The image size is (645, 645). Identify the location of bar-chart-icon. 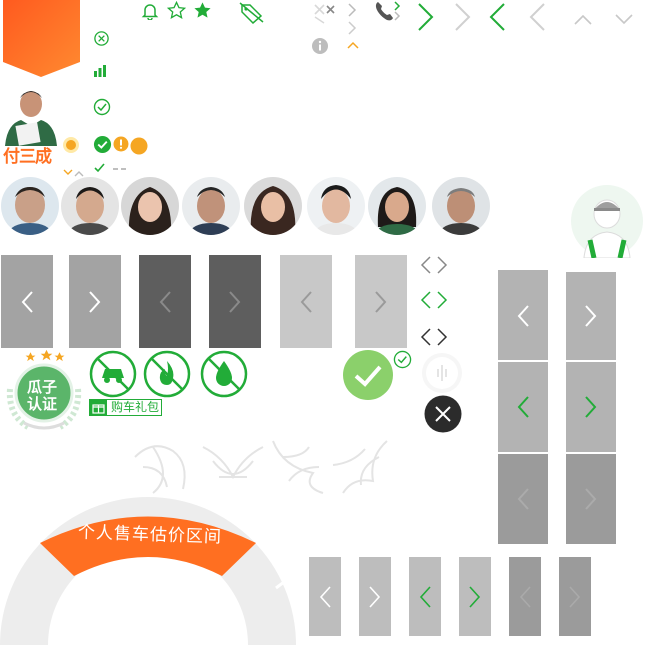
(100, 71).